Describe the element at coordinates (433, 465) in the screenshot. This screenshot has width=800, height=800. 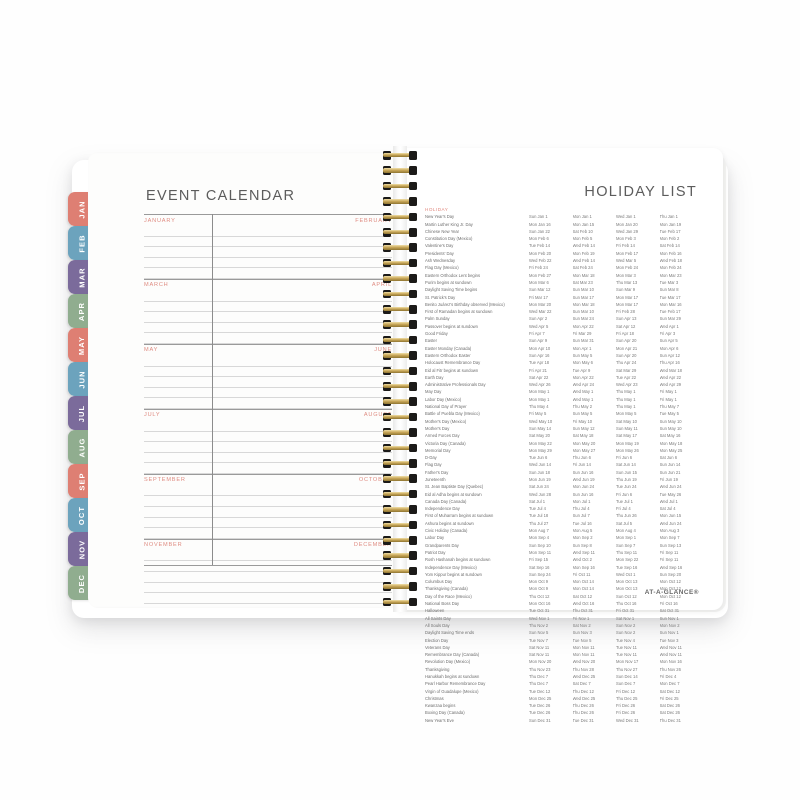
I see `holiday-name: Flag Day` at that location.